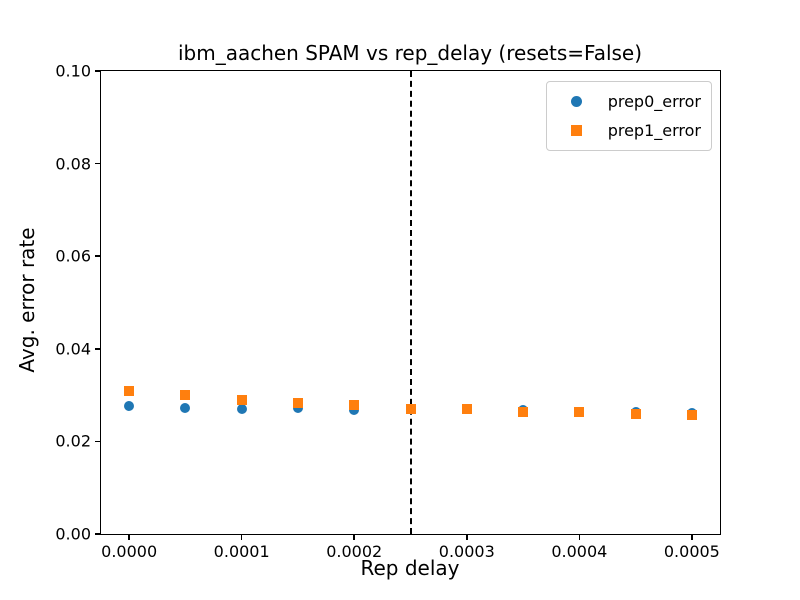  Describe the element at coordinates (410, 302) in the screenshot. I see `vertical-dashed-line` at that location.